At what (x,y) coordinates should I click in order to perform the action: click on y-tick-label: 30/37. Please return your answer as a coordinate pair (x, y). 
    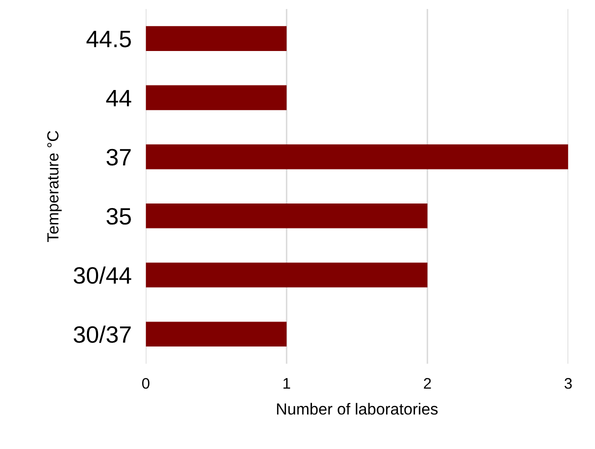
    Looking at the image, I should click on (102, 334).